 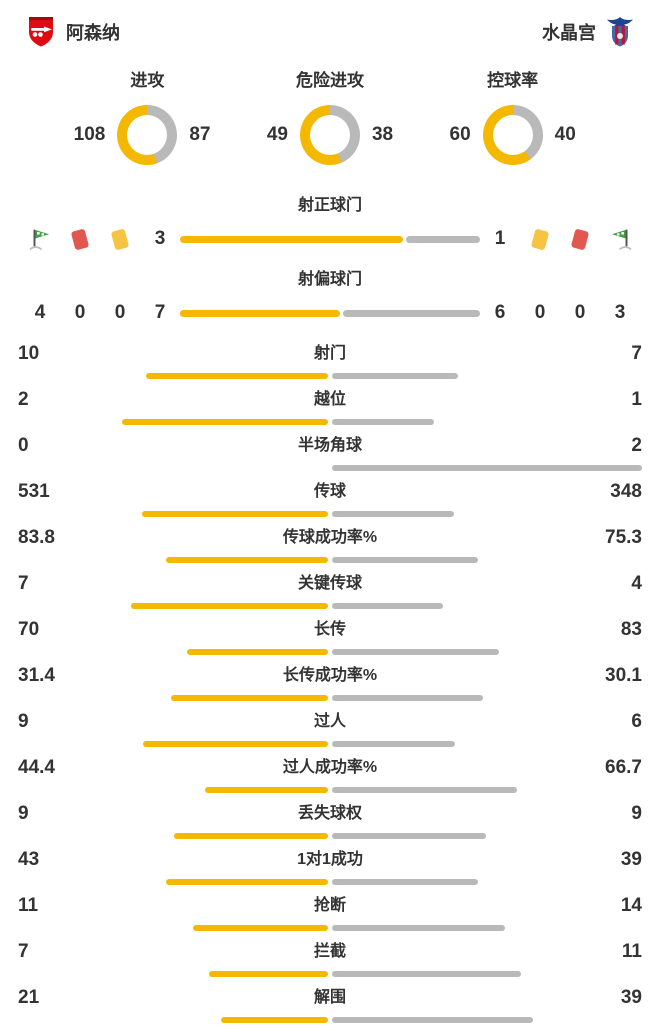 What do you see at coordinates (29, 353) in the screenshot?
I see `home-value: 10` at bounding box center [29, 353].